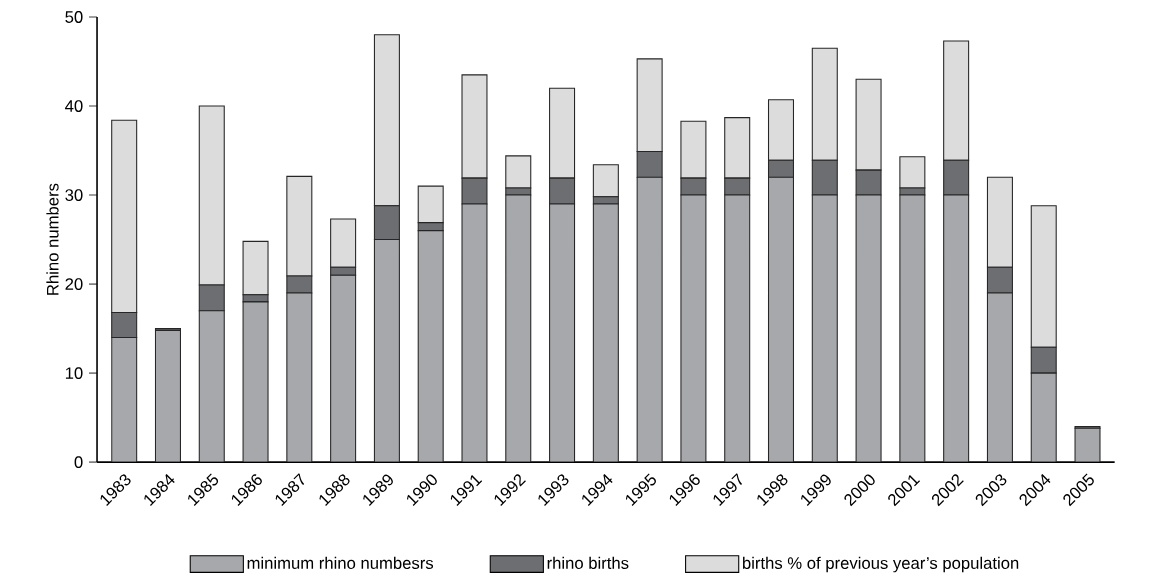 The image size is (1163, 578). What do you see at coordinates (74, 284) in the screenshot?
I see `y-tick-label: 20` at bounding box center [74, 284].